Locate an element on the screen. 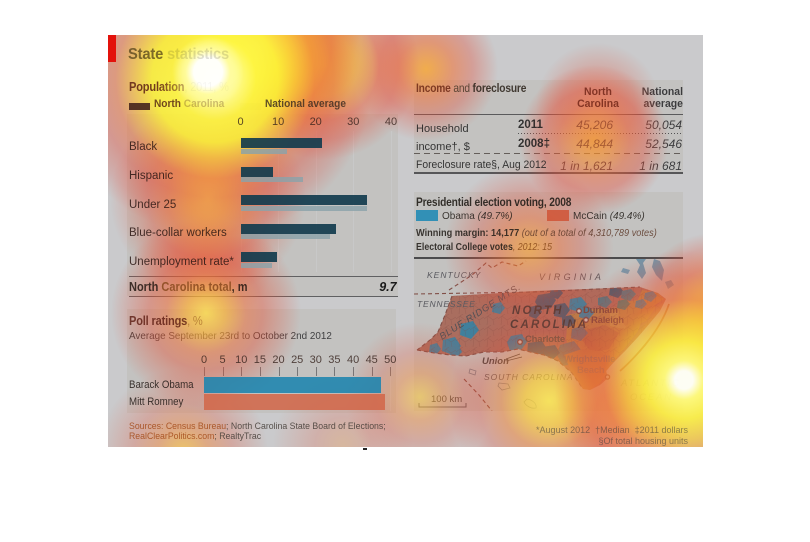 This screenshot has height=542, width=810. svg-text: NORTH is located at coordinates (538, 311).